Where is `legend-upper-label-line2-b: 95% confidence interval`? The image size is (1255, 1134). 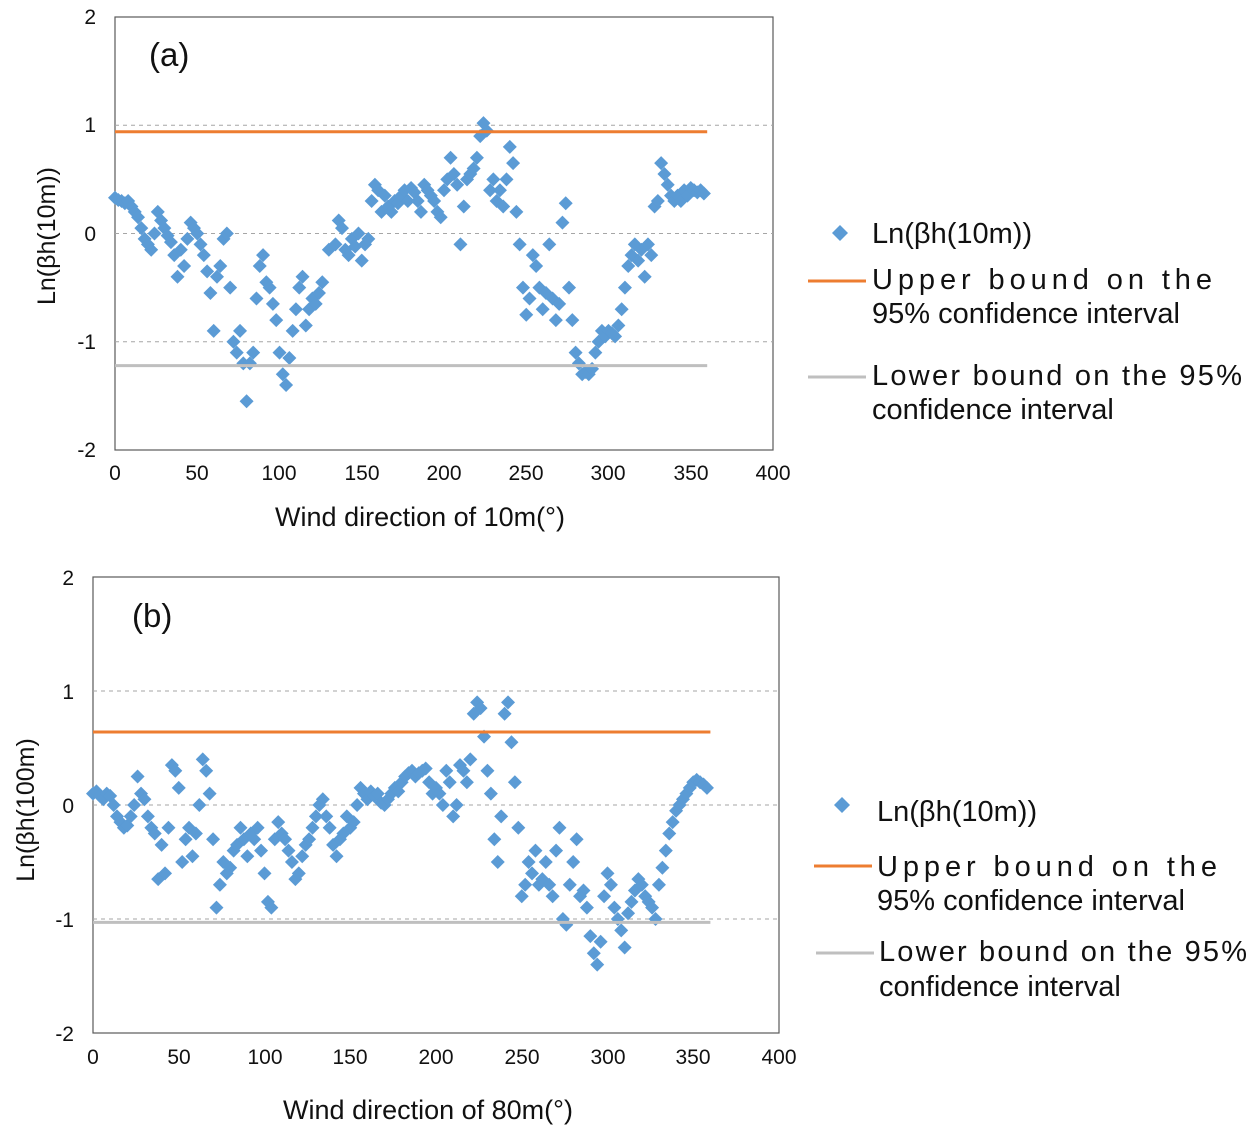 legend-upper-label-line2-b: 95% confidence interval is located at coordinates (1031, 901).